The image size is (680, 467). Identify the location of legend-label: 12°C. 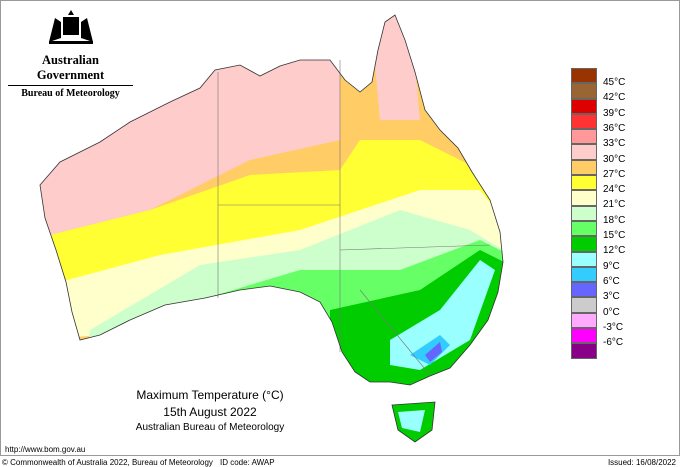
(614, 251).